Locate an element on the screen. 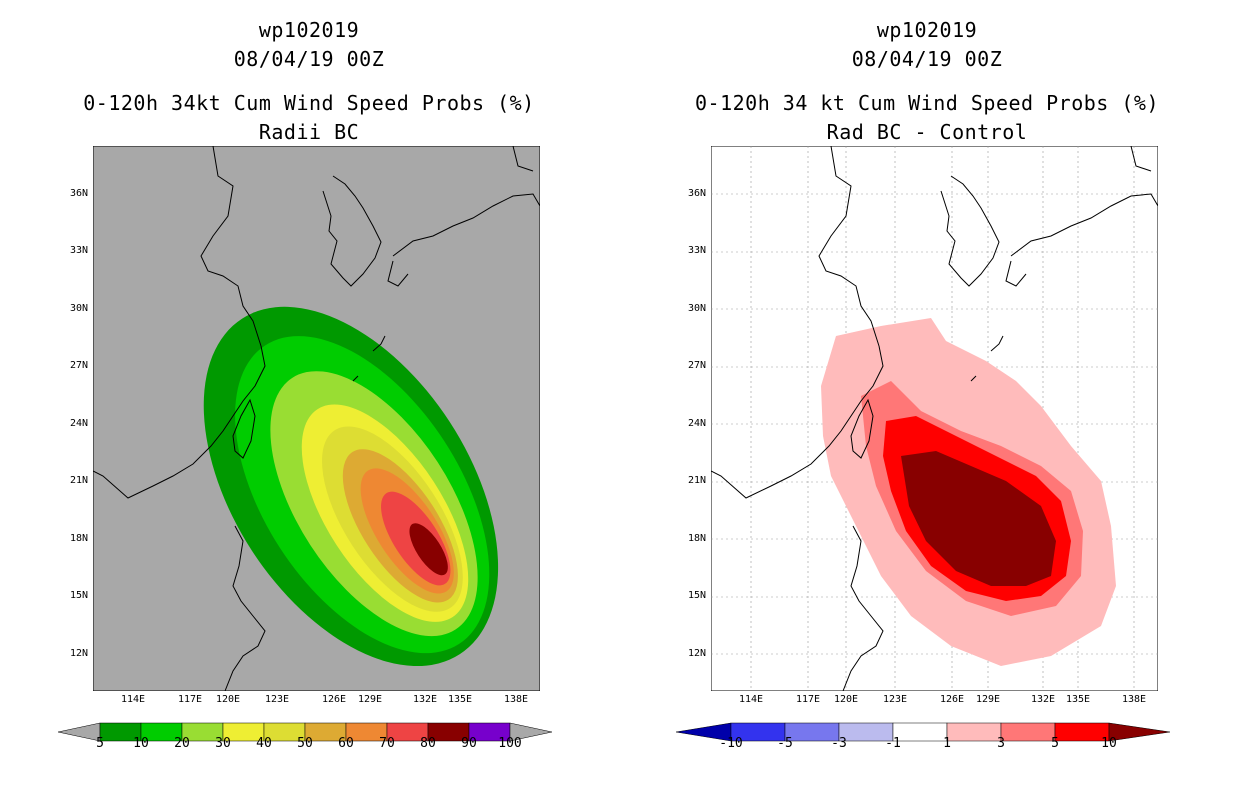 Image resolution: width=1236 pixels, height=800 pixels. left-title-product: 0-120h 34kt Cum Wind Speed Probs (%) is located at coordinates (309, 103).